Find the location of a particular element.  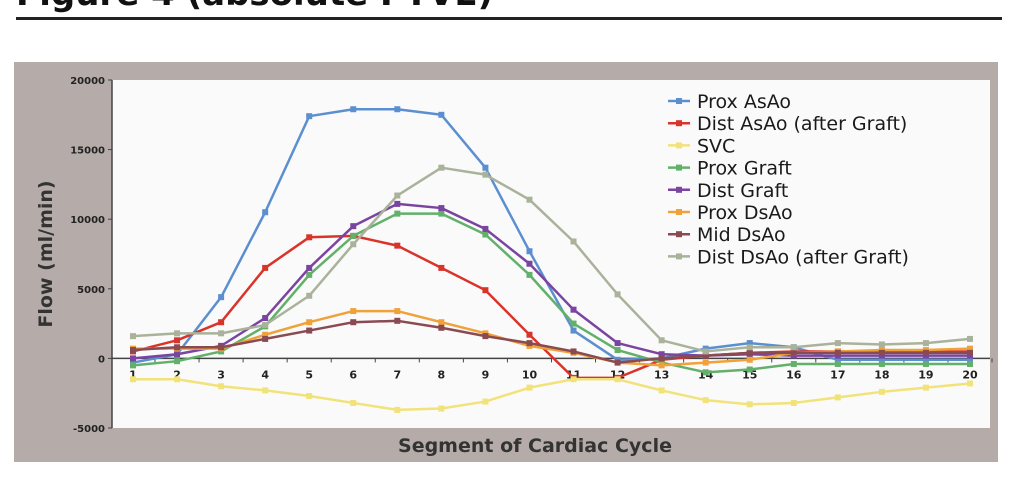

x-tick-label: 6 is located at coordinates (353, 374).